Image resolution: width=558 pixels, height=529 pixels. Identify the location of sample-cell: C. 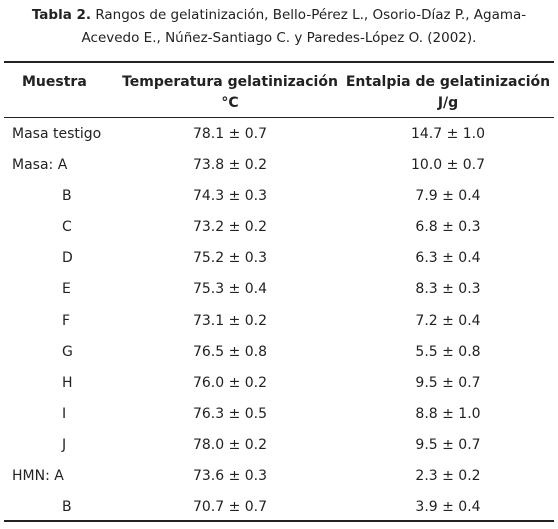
(67, 227).